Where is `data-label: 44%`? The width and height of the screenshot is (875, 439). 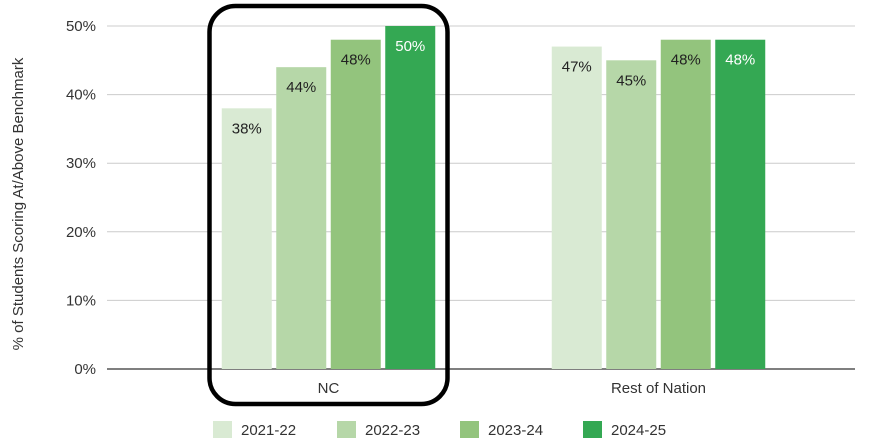 data-label: 44% is located at coordinates (301, 87).